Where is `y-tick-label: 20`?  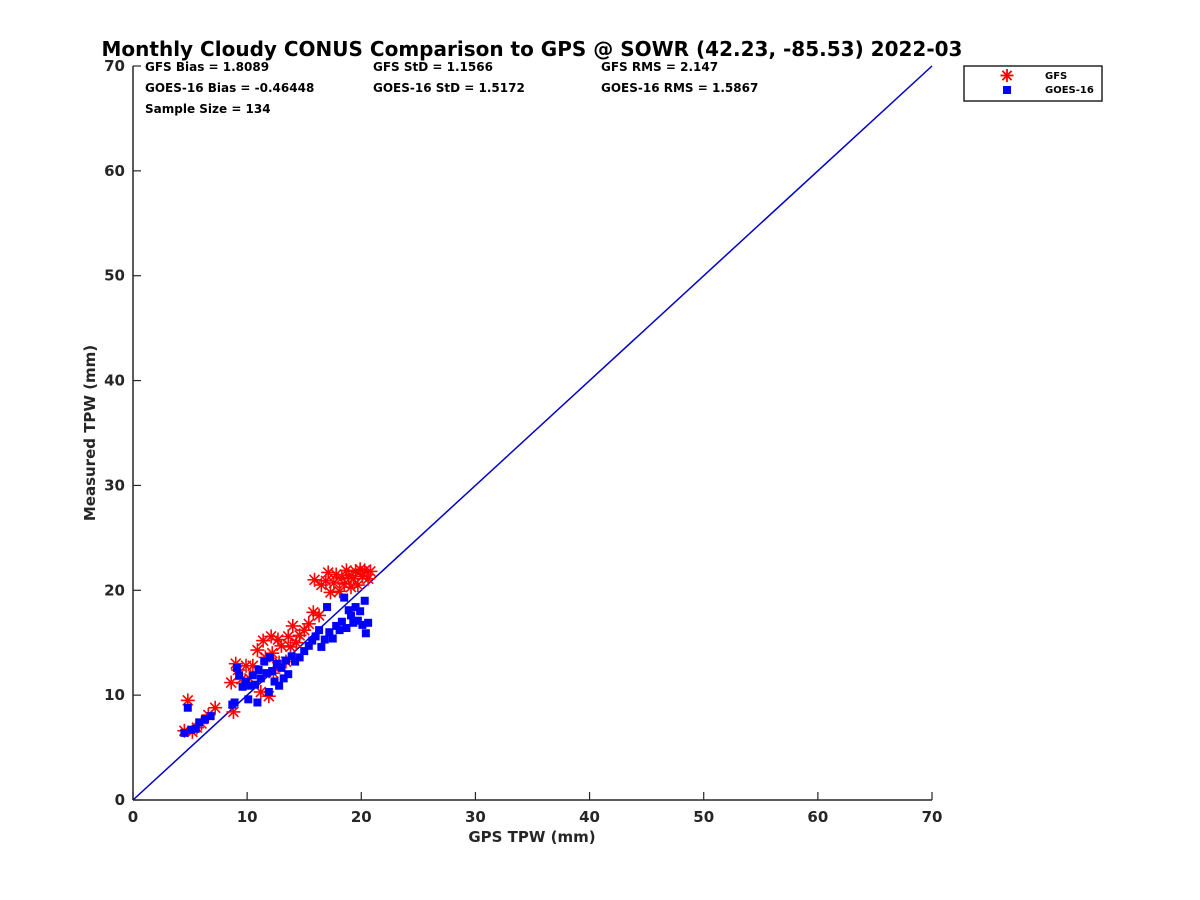 y-tick-label: 20 is located at coordinates (114, 590).